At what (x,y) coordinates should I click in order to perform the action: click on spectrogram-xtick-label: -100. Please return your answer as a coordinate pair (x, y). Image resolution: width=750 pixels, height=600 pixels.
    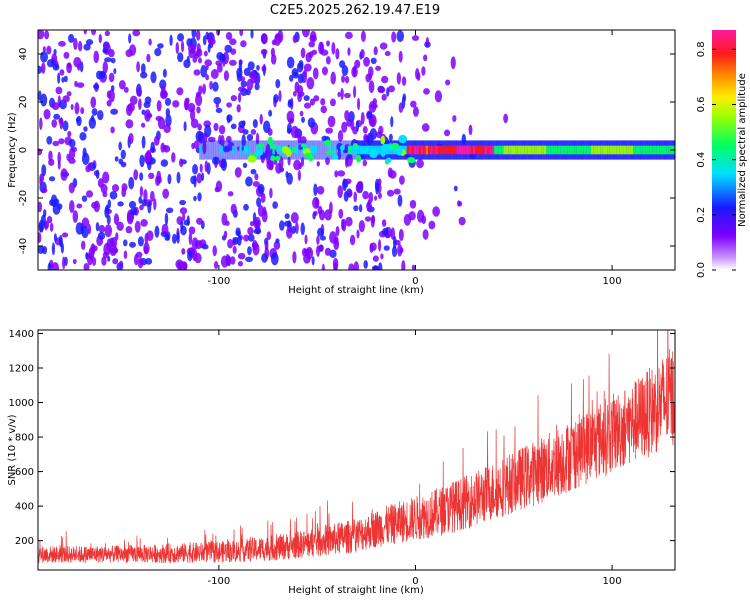
    Looking at the image, I should click on (219, 281).